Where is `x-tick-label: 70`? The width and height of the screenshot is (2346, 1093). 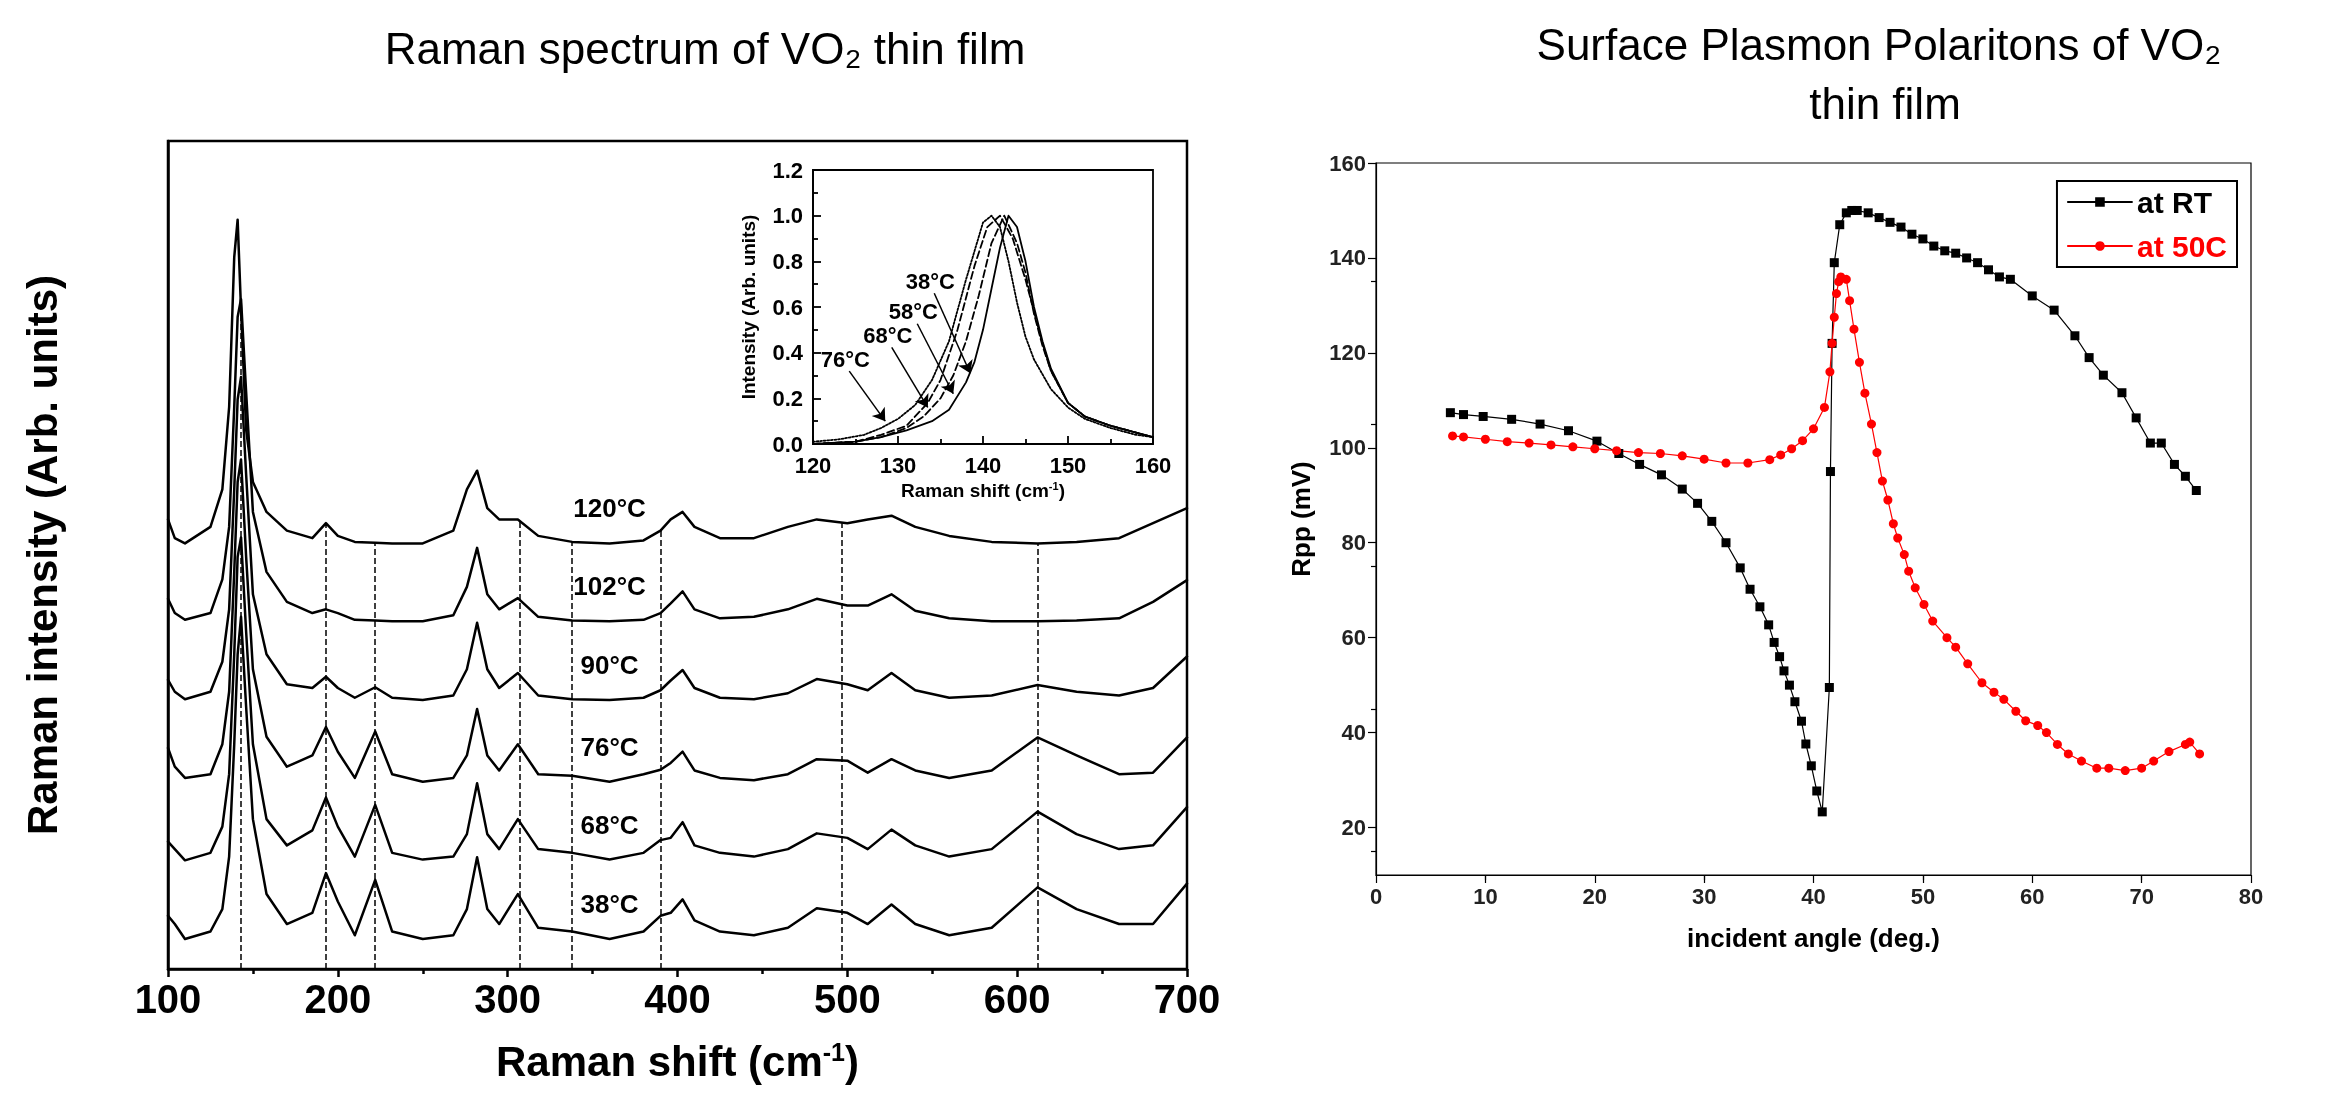
x-tick-label: 70 is located at coordinates (2141, 896).